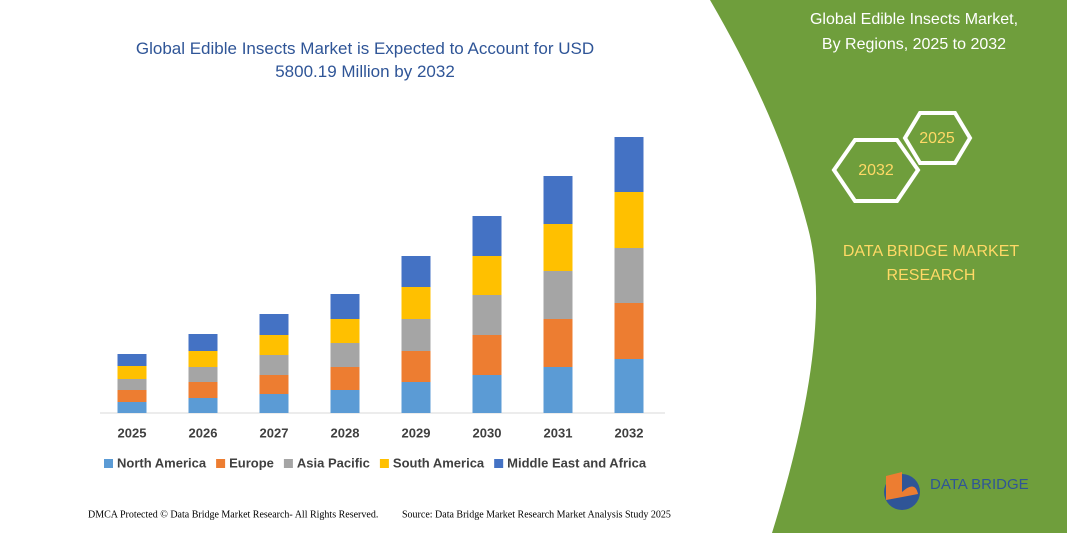 This screenshot has height=533, width=1067. What do you see at coordinates (914, 44) in the screenshot?
I see `panel-title-line: By Regions, 2025 to 2032` at bounding box center [914, 44].